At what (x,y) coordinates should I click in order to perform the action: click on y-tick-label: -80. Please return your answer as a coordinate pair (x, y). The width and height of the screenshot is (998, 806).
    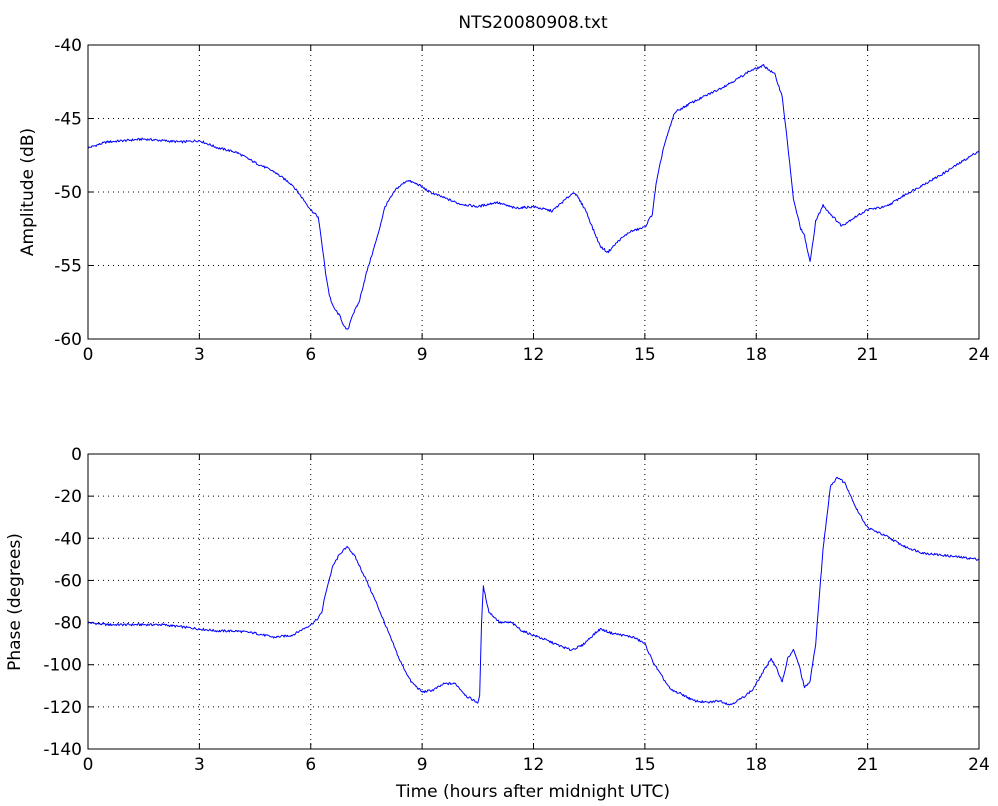
    Looking at the image, I should click on (68, 624).